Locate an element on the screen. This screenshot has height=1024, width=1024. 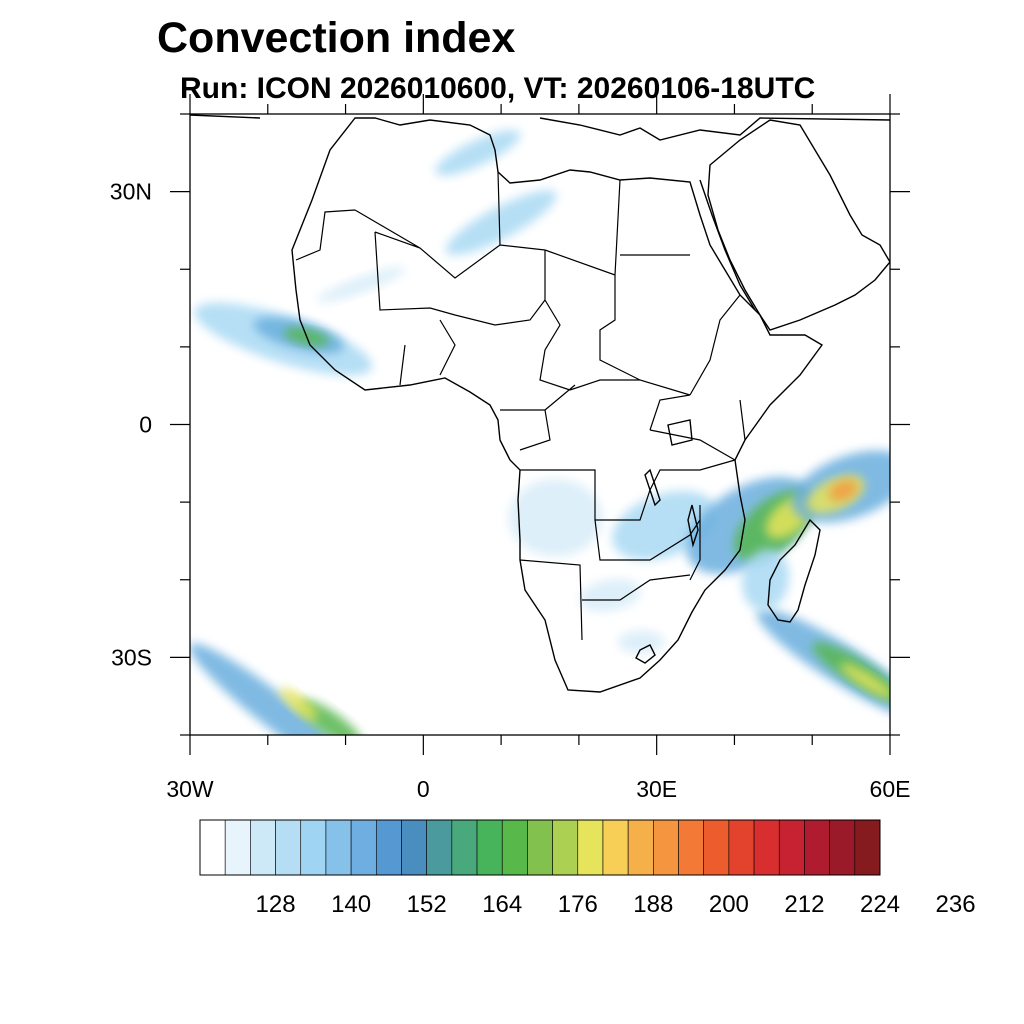
colorbar-label: 236 is located at coordinates (956, 904).